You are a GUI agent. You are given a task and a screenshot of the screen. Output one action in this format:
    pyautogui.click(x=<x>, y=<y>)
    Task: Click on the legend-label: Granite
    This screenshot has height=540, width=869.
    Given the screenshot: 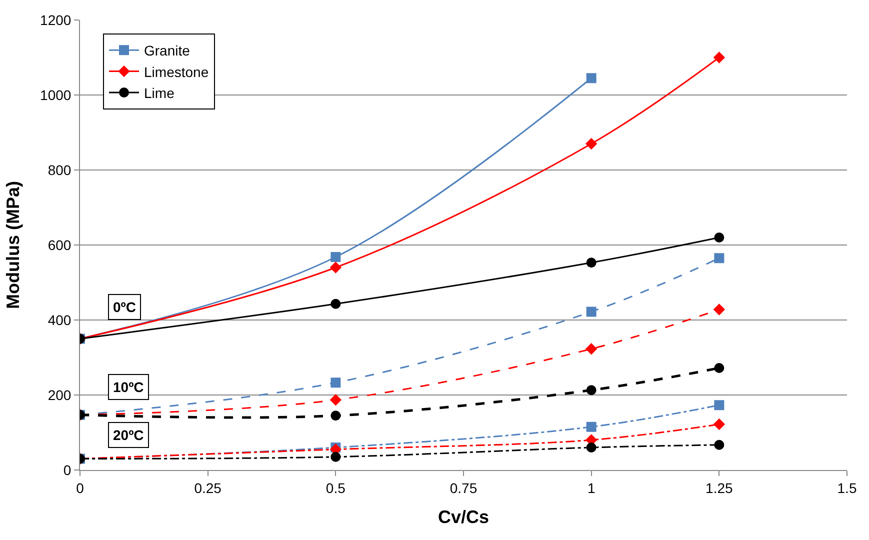 What is the action you would take?
    pyautogui.click(x=167, y=50)
    